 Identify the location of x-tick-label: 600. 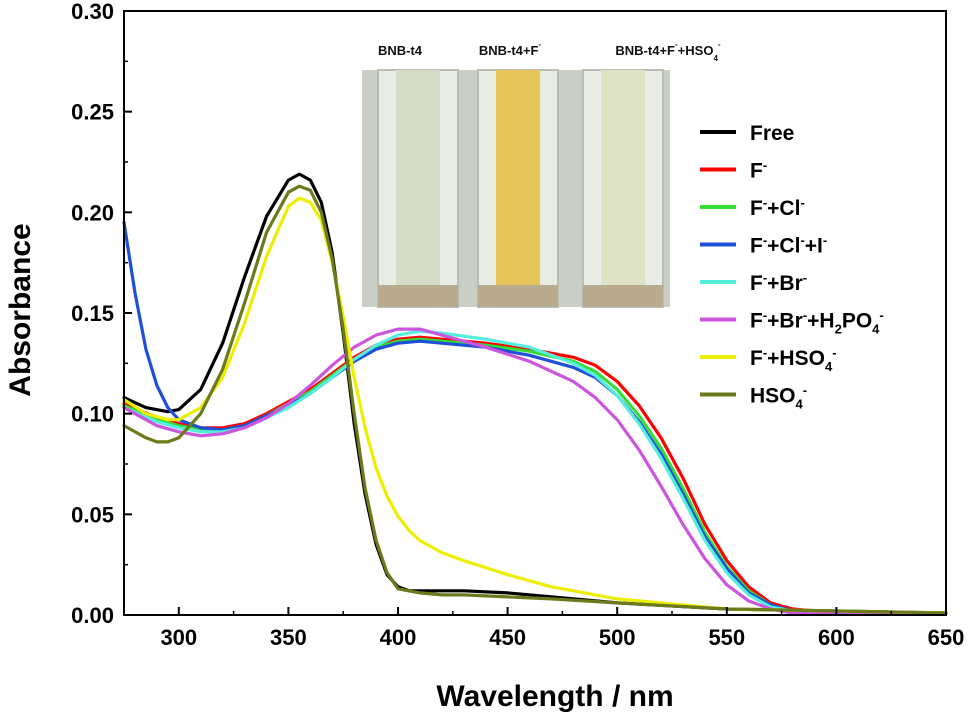
(836, 637).